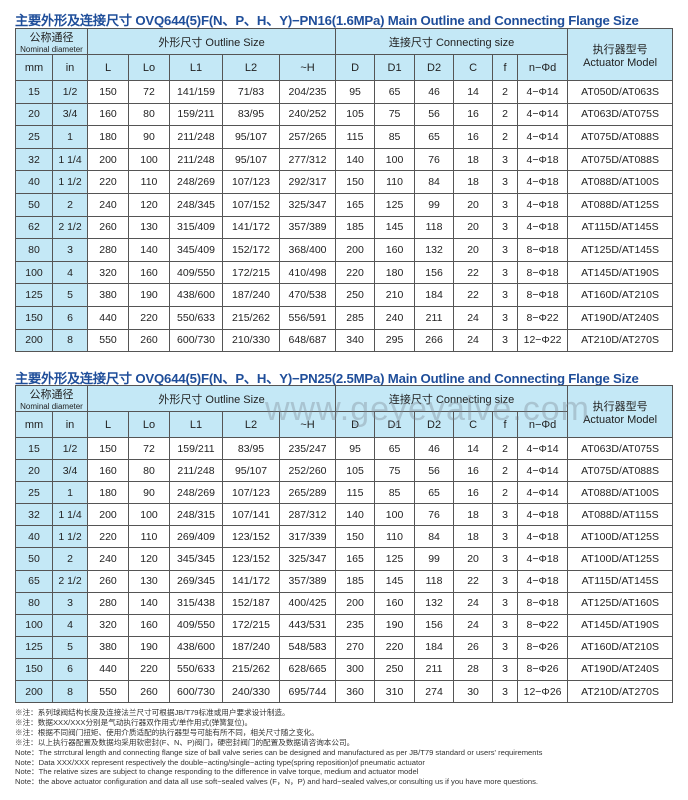 The height and width of the screenshot is (800, 688). I want to click on table-cell: 152/187, so click(251, 603).